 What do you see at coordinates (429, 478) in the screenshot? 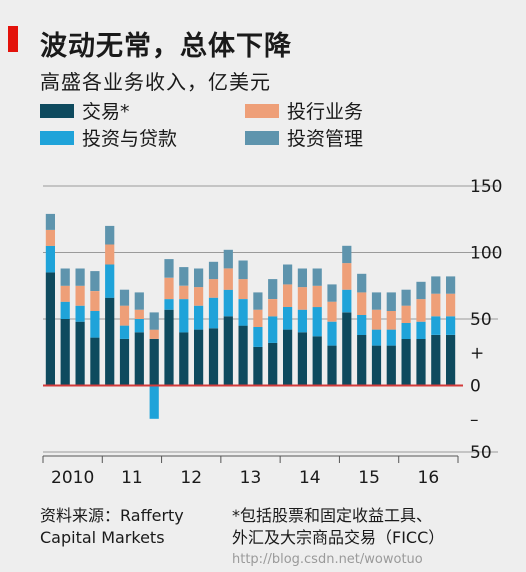
I see `x-tick-label: 16` at bounding box center [429, 478].